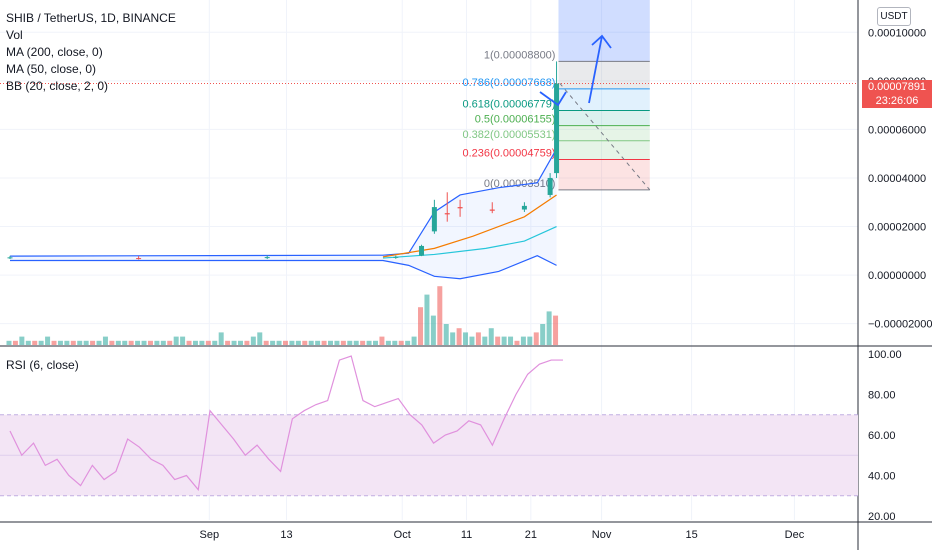 The height and width of the screenshot is (550, 932). What do you see at coordinates (42, 365) in the screenshot?
I see `legend-rsi: RSI (6, close)` at bounding box center [42, 365].